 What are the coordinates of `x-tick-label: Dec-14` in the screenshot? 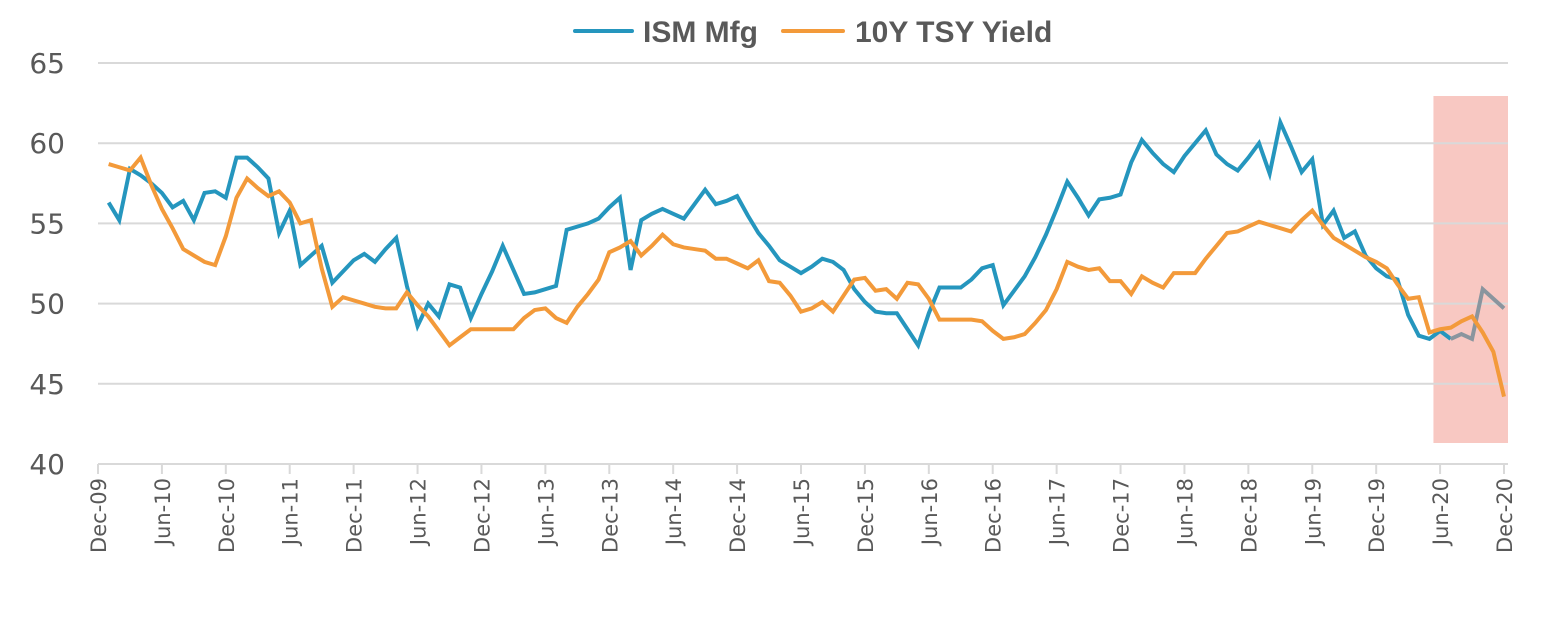 It's located at (738, 515).